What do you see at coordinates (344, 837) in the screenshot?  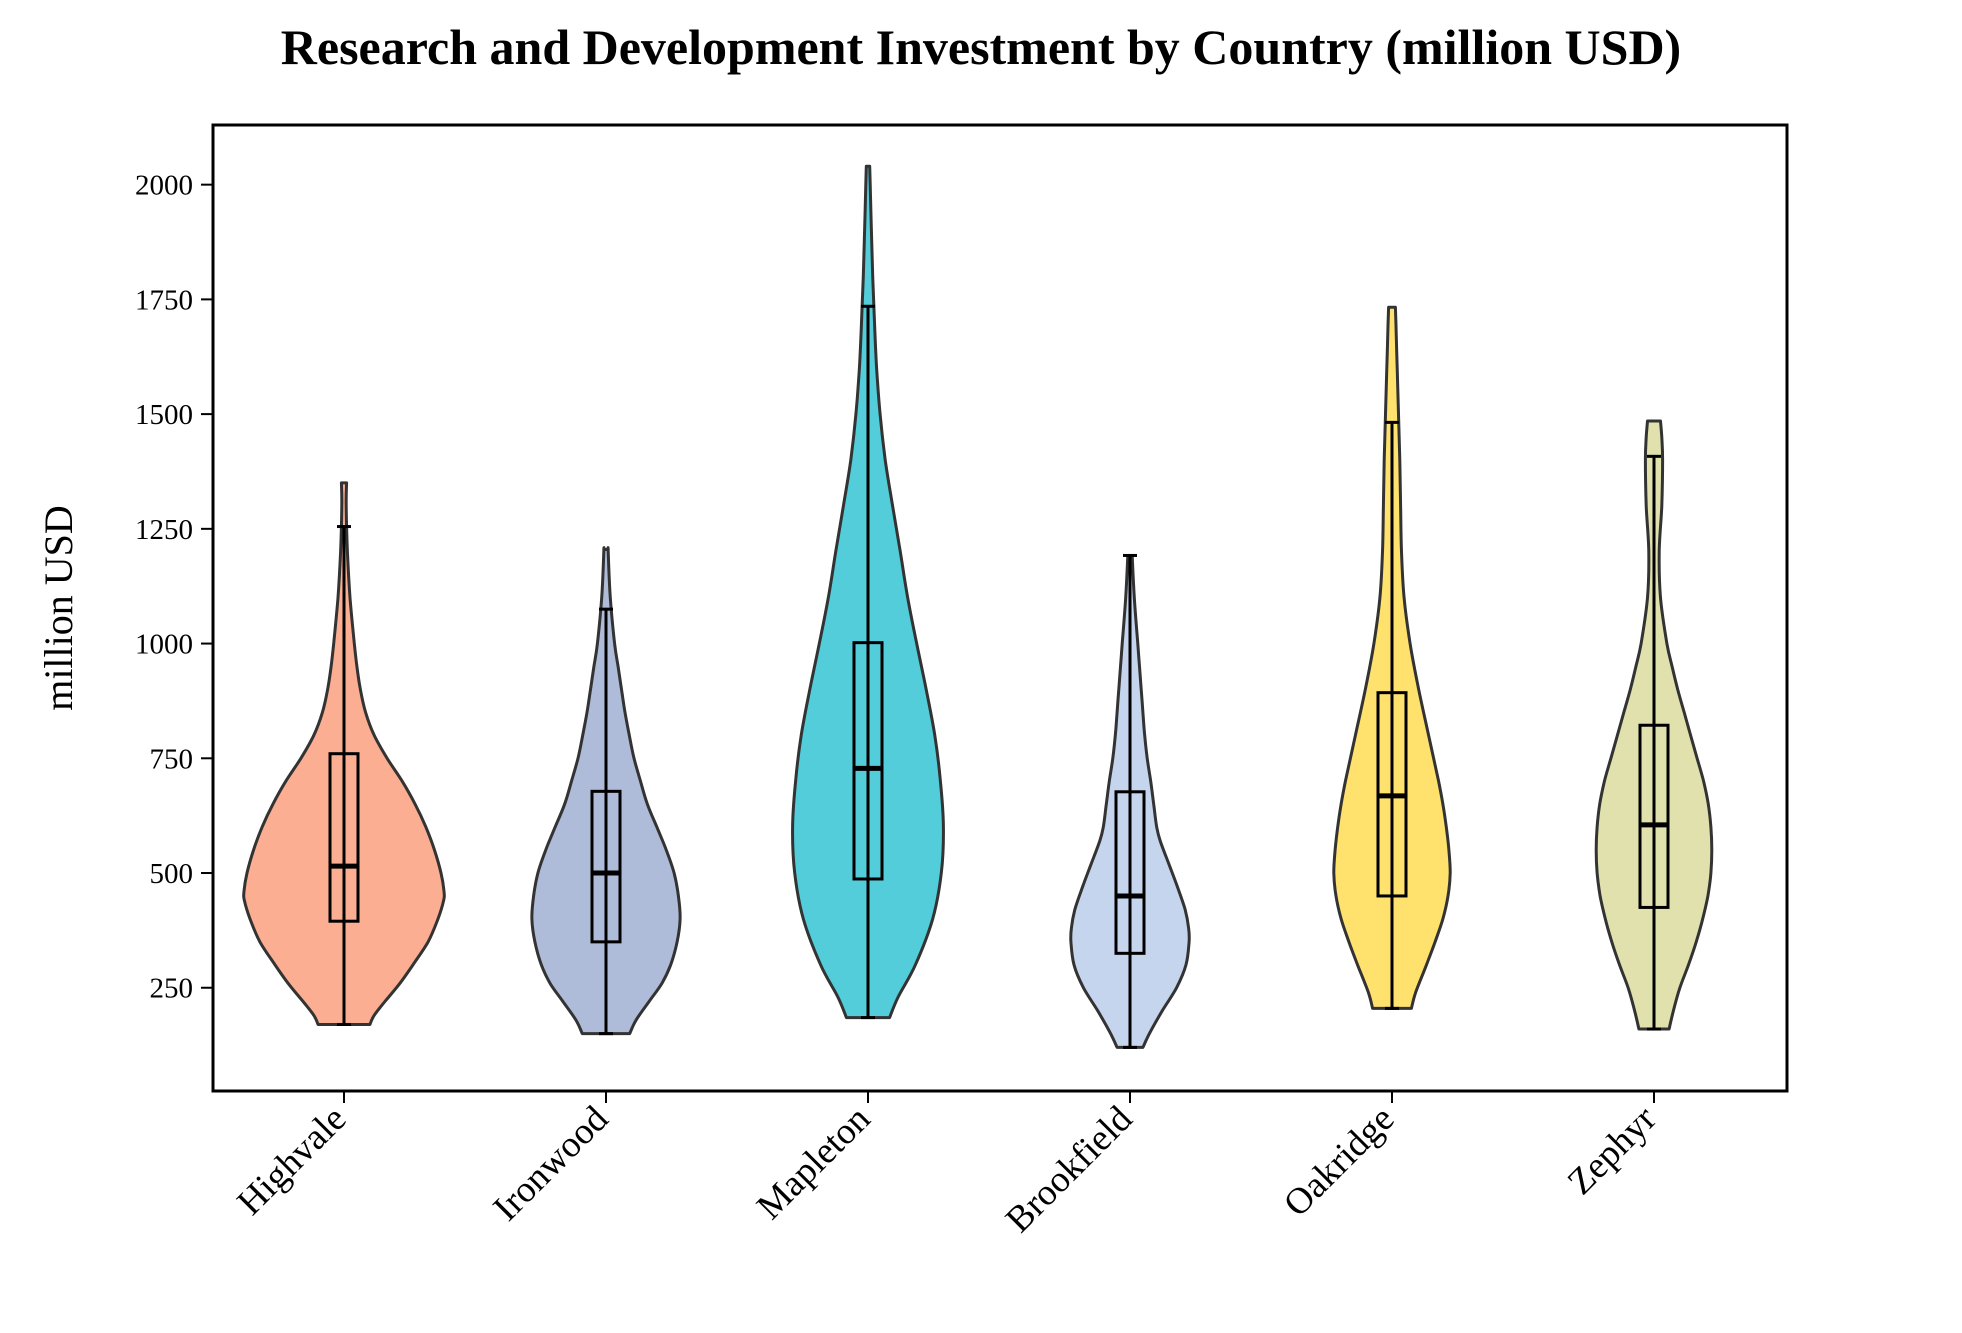 I see `iqr-box-highvale` at bounding box center [344, 837].